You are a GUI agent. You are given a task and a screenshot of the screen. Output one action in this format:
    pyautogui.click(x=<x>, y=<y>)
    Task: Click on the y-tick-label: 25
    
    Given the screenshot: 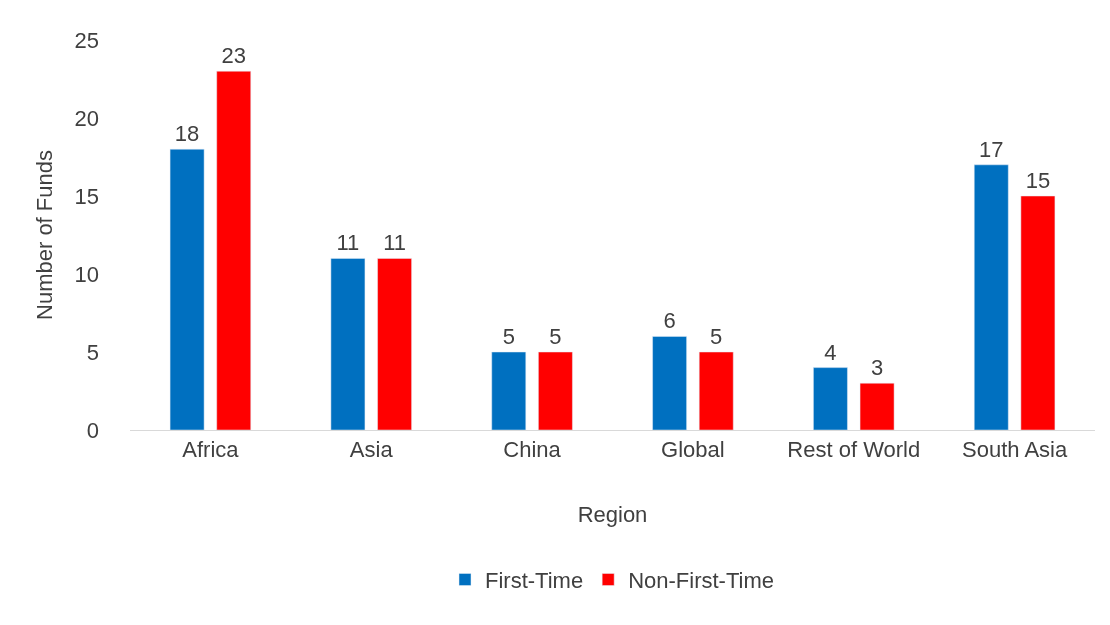 What is the action you would take?
    pyautogui.click(x=86, y=40)
    